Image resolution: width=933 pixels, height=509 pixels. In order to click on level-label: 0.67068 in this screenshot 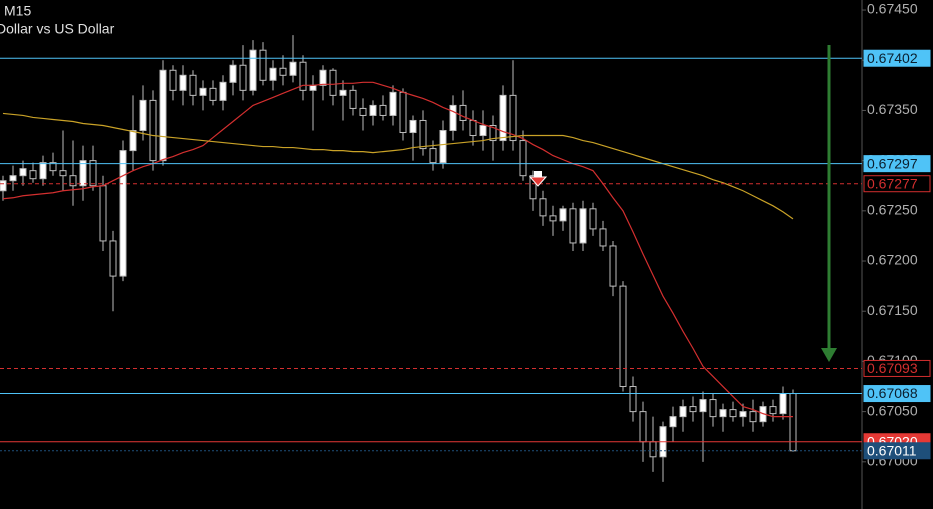, I will do `click(892, 393)`.